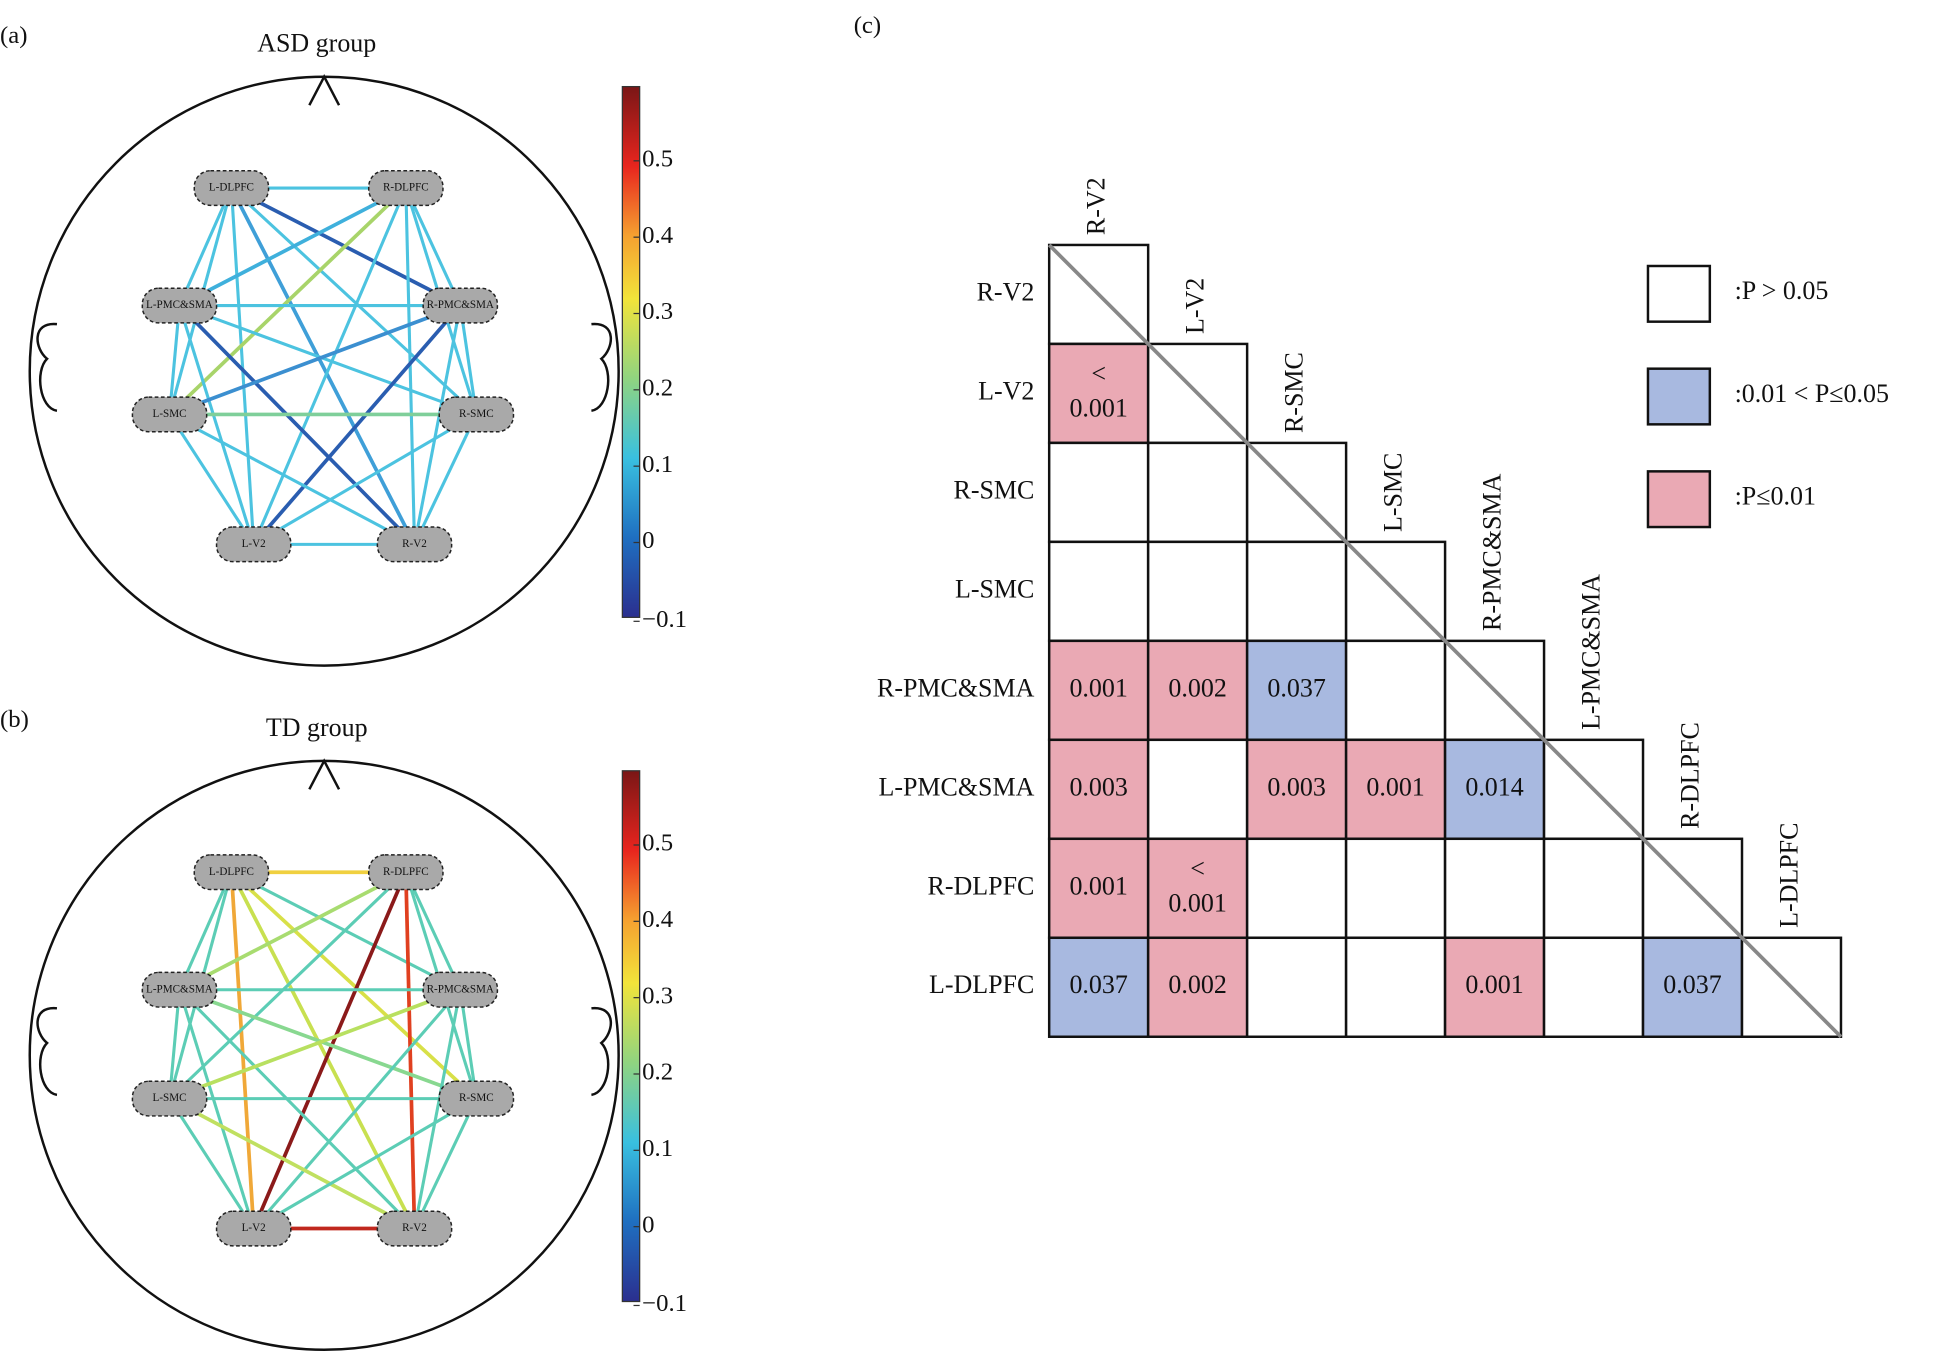 Image resolution: width=1940 pixels, height=1351 pixels. Describe the element at coordinates (1689, 775) in the screenshot. I see `column-label: R-DLPFC` at that location.